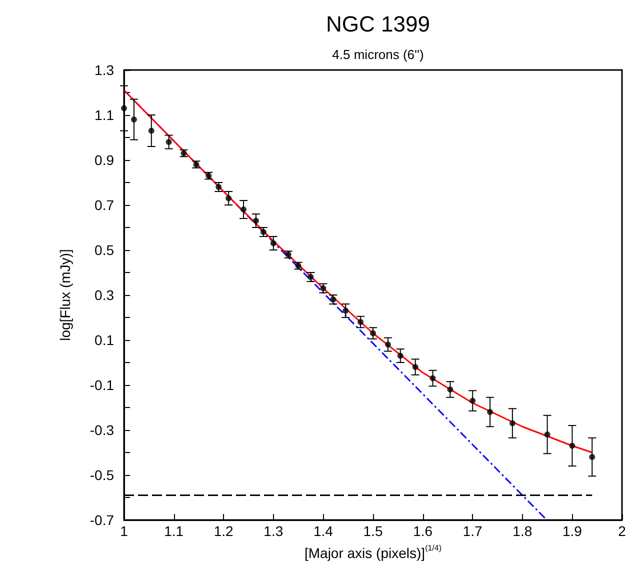 This screenshot has height=565, width=635. Describe the element at coordinates (274, 531) in the screenshot. I see `x-tick-label: 1.3` at that location.